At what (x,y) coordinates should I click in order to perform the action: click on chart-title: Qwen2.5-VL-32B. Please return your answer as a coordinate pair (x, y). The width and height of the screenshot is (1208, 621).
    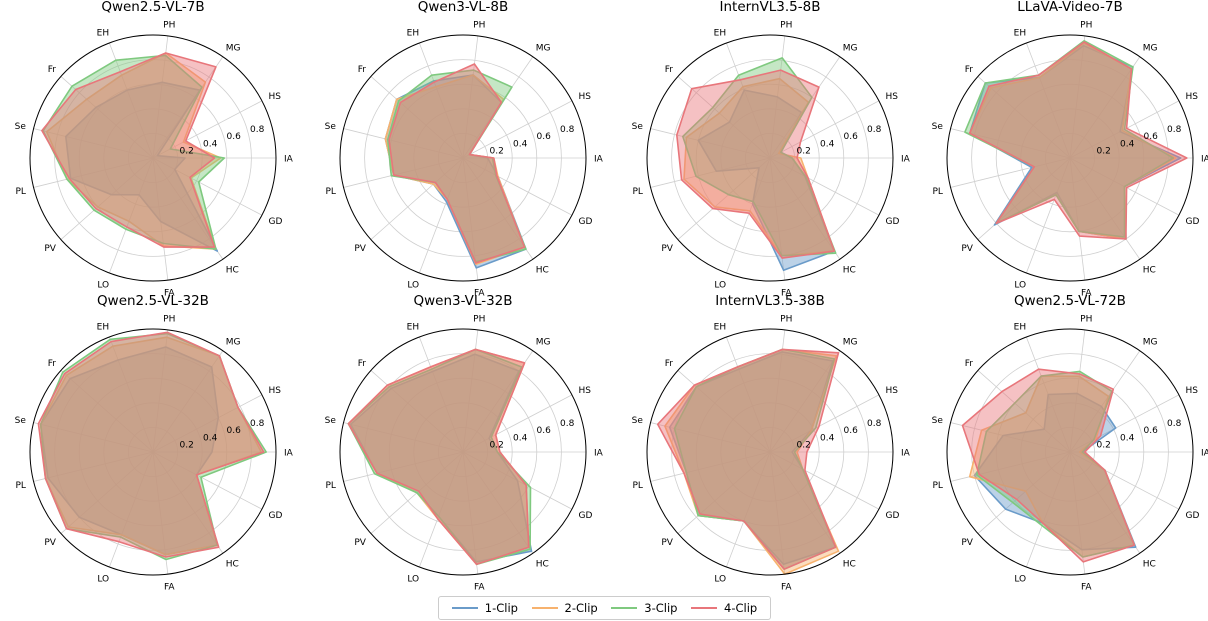
    Looking at the image, I should click on (153, 301).